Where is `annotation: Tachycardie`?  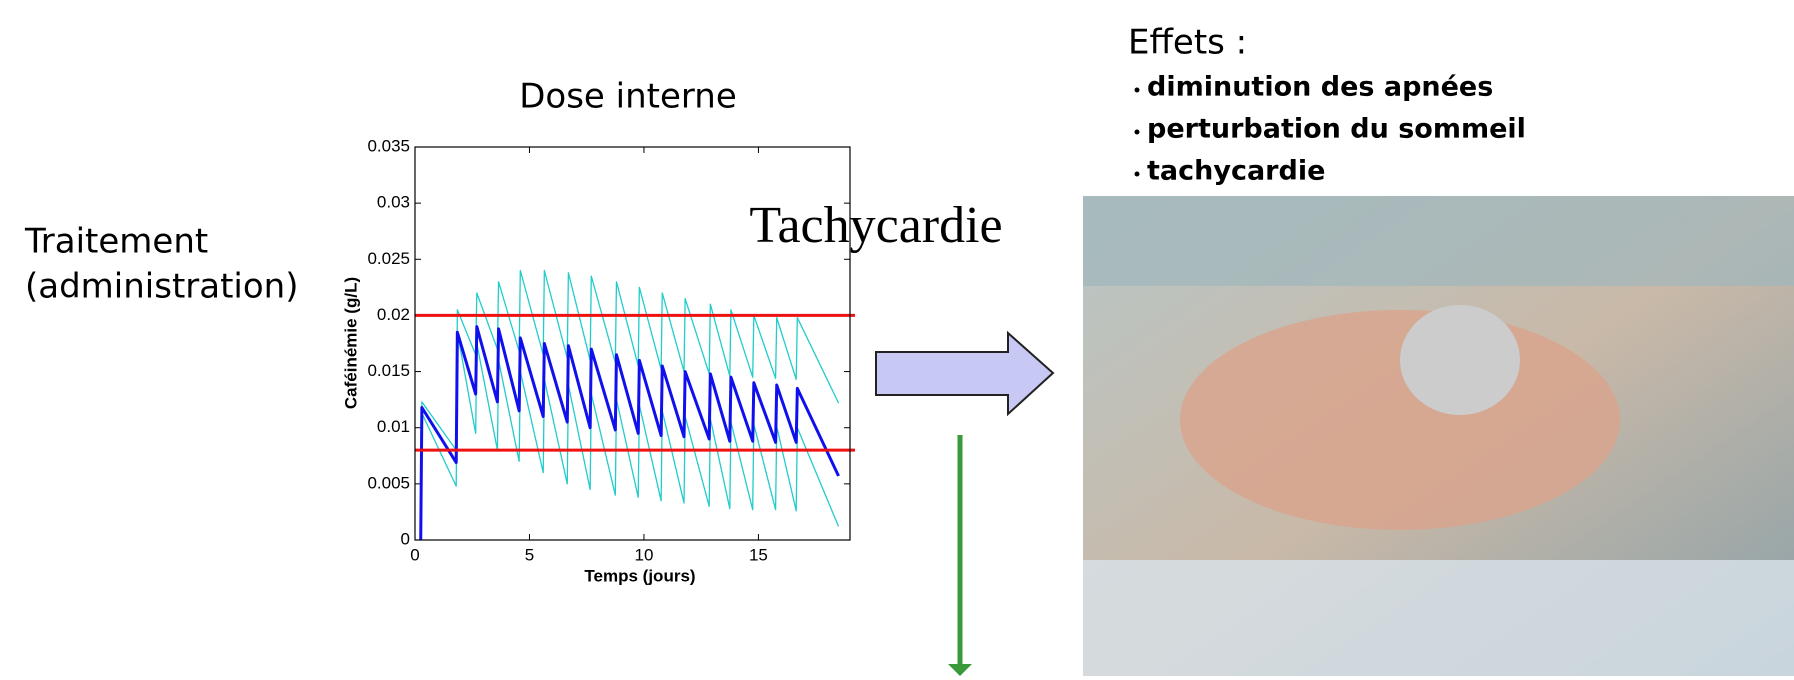
annotation: Tachycardie is located at coordinates (875, 225).